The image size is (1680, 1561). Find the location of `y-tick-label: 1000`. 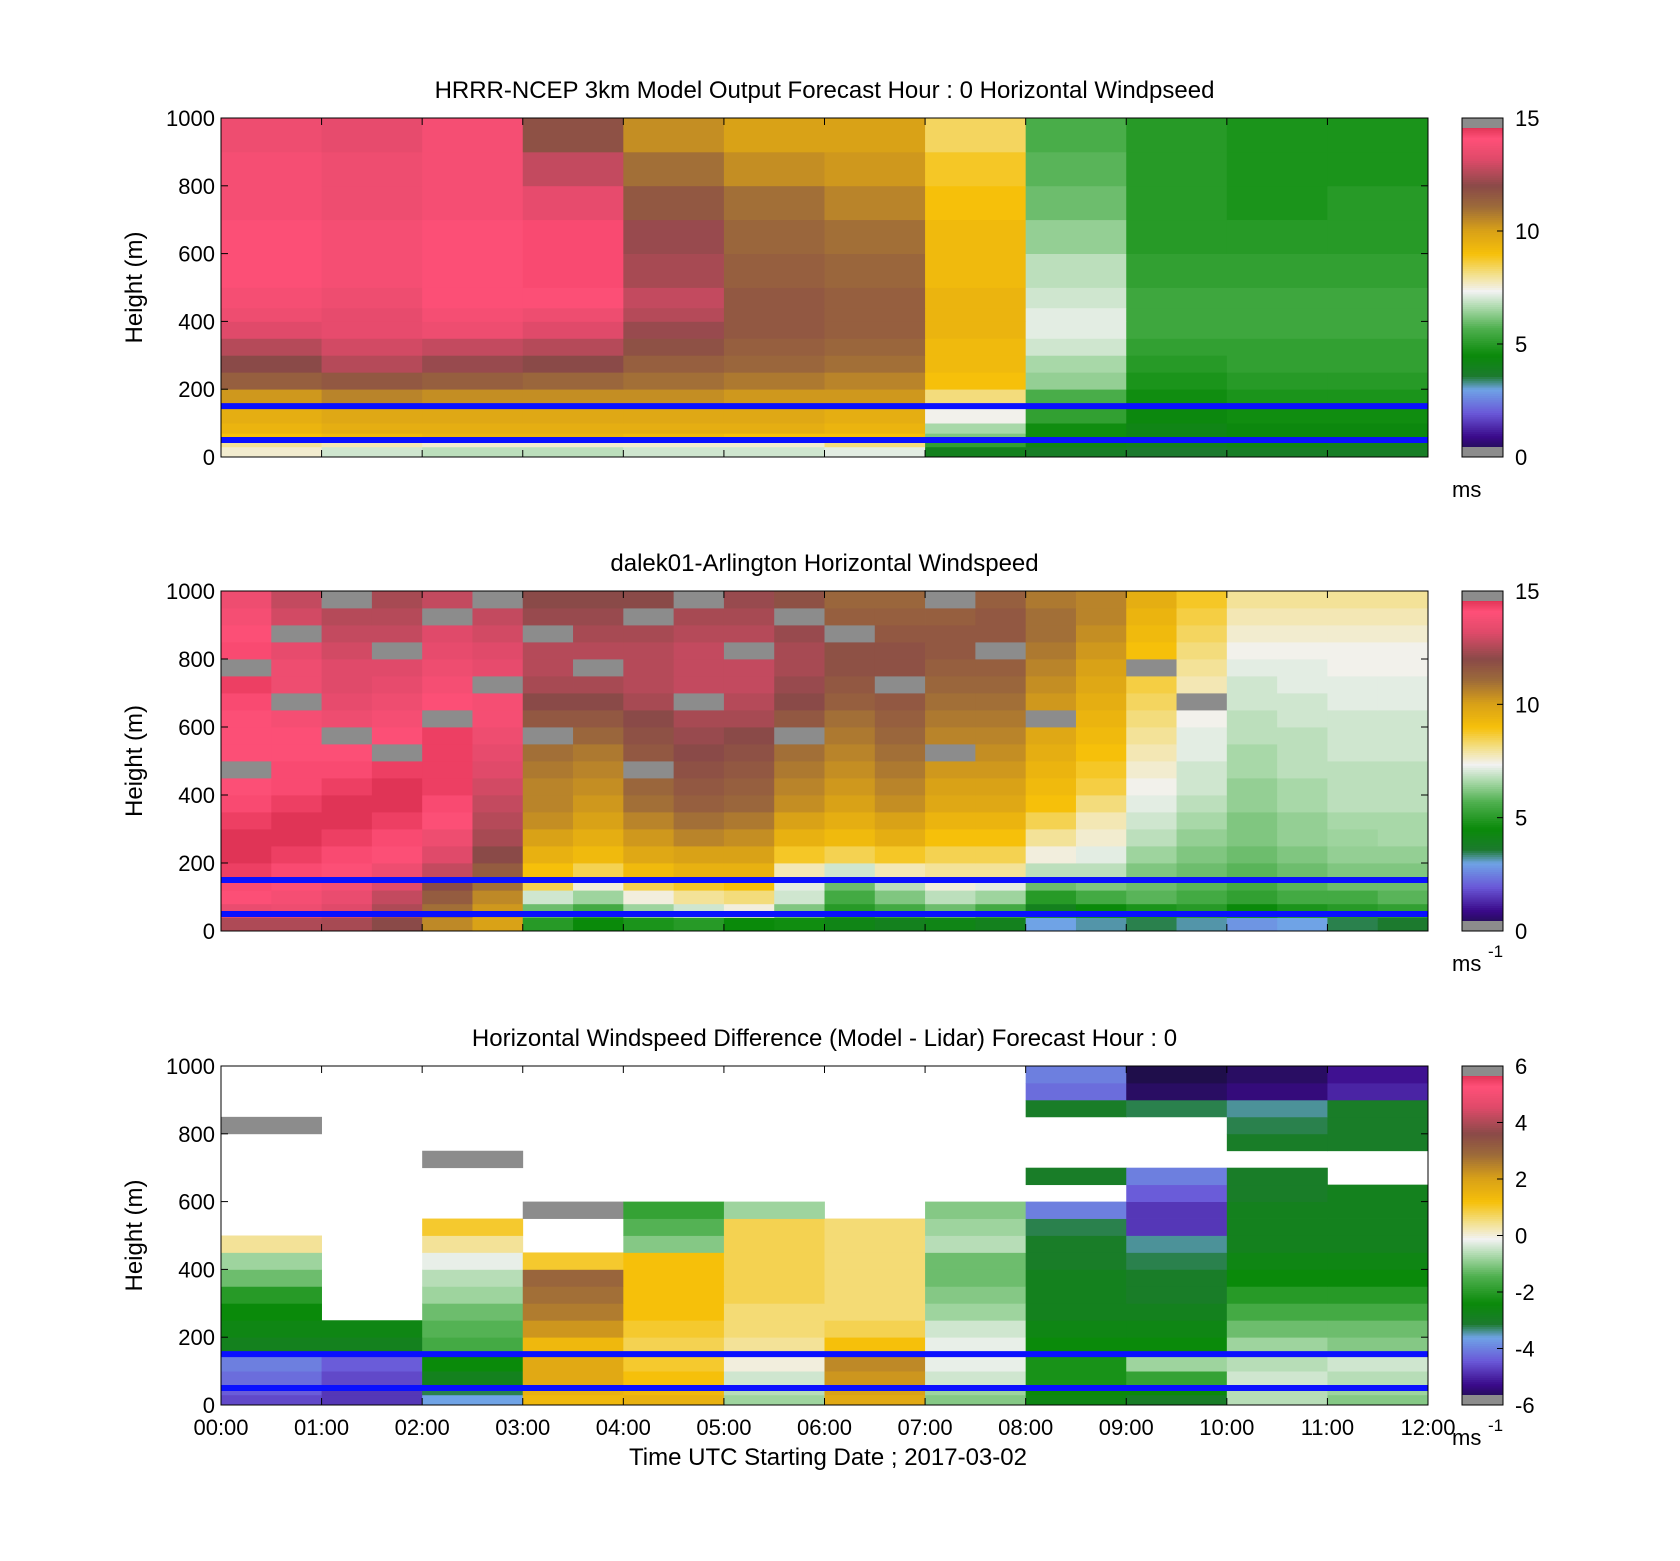

y-tick-label: 1000 is located at coordinates (190, 118).